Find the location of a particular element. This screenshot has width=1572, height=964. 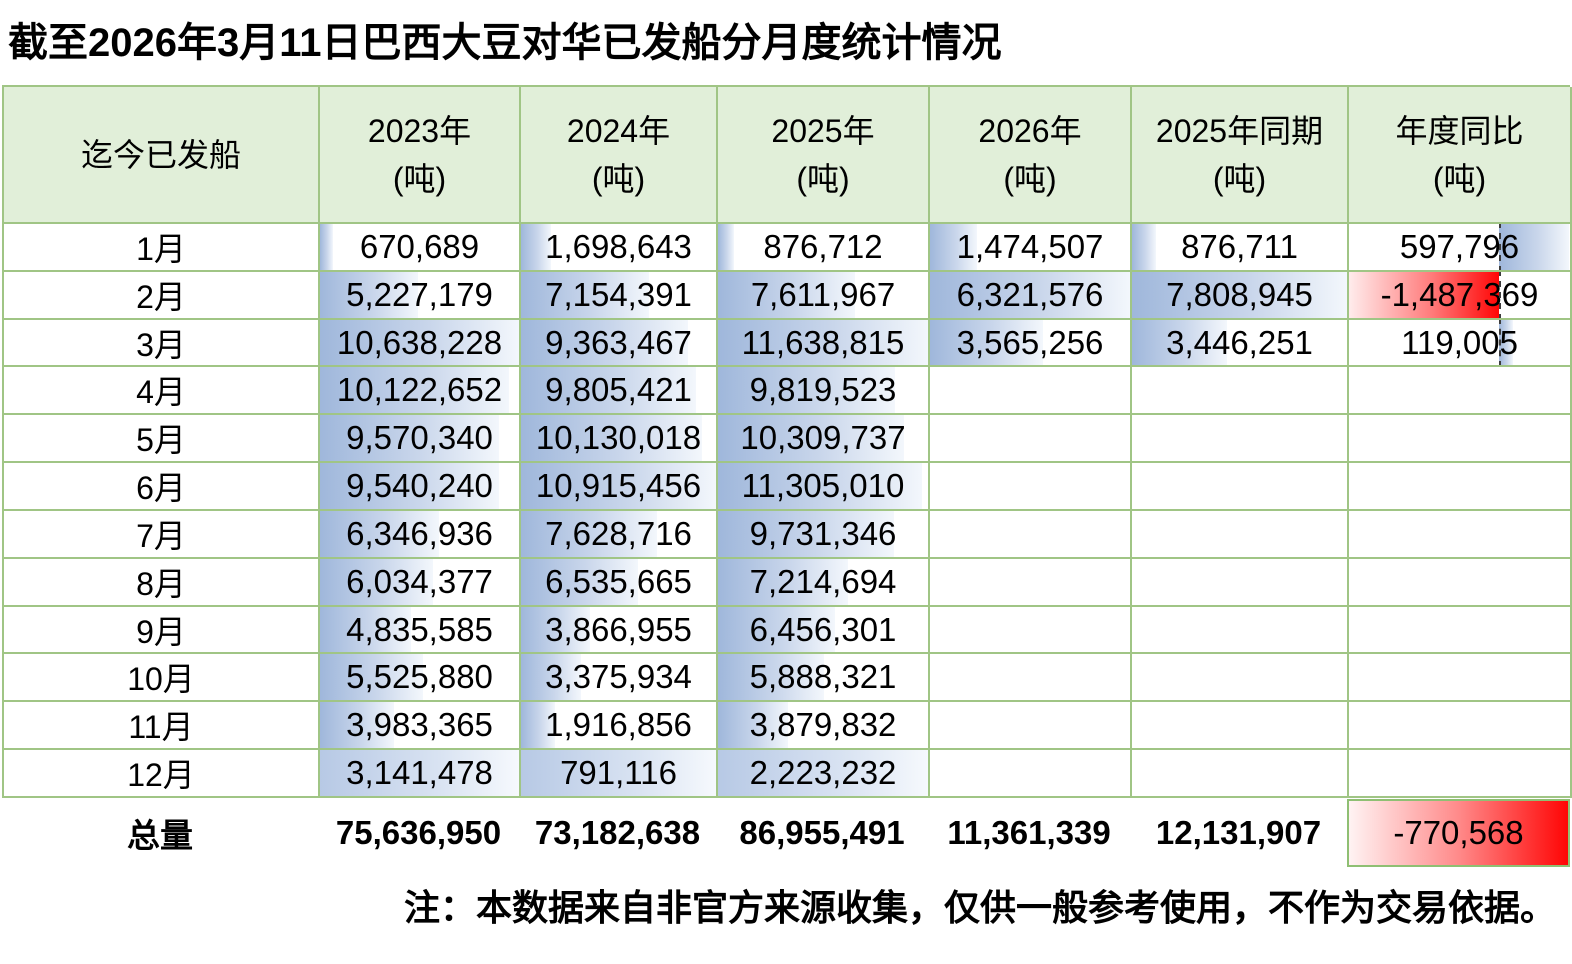

table-cell: 5,888,321 is located at coordinates (824, 678).